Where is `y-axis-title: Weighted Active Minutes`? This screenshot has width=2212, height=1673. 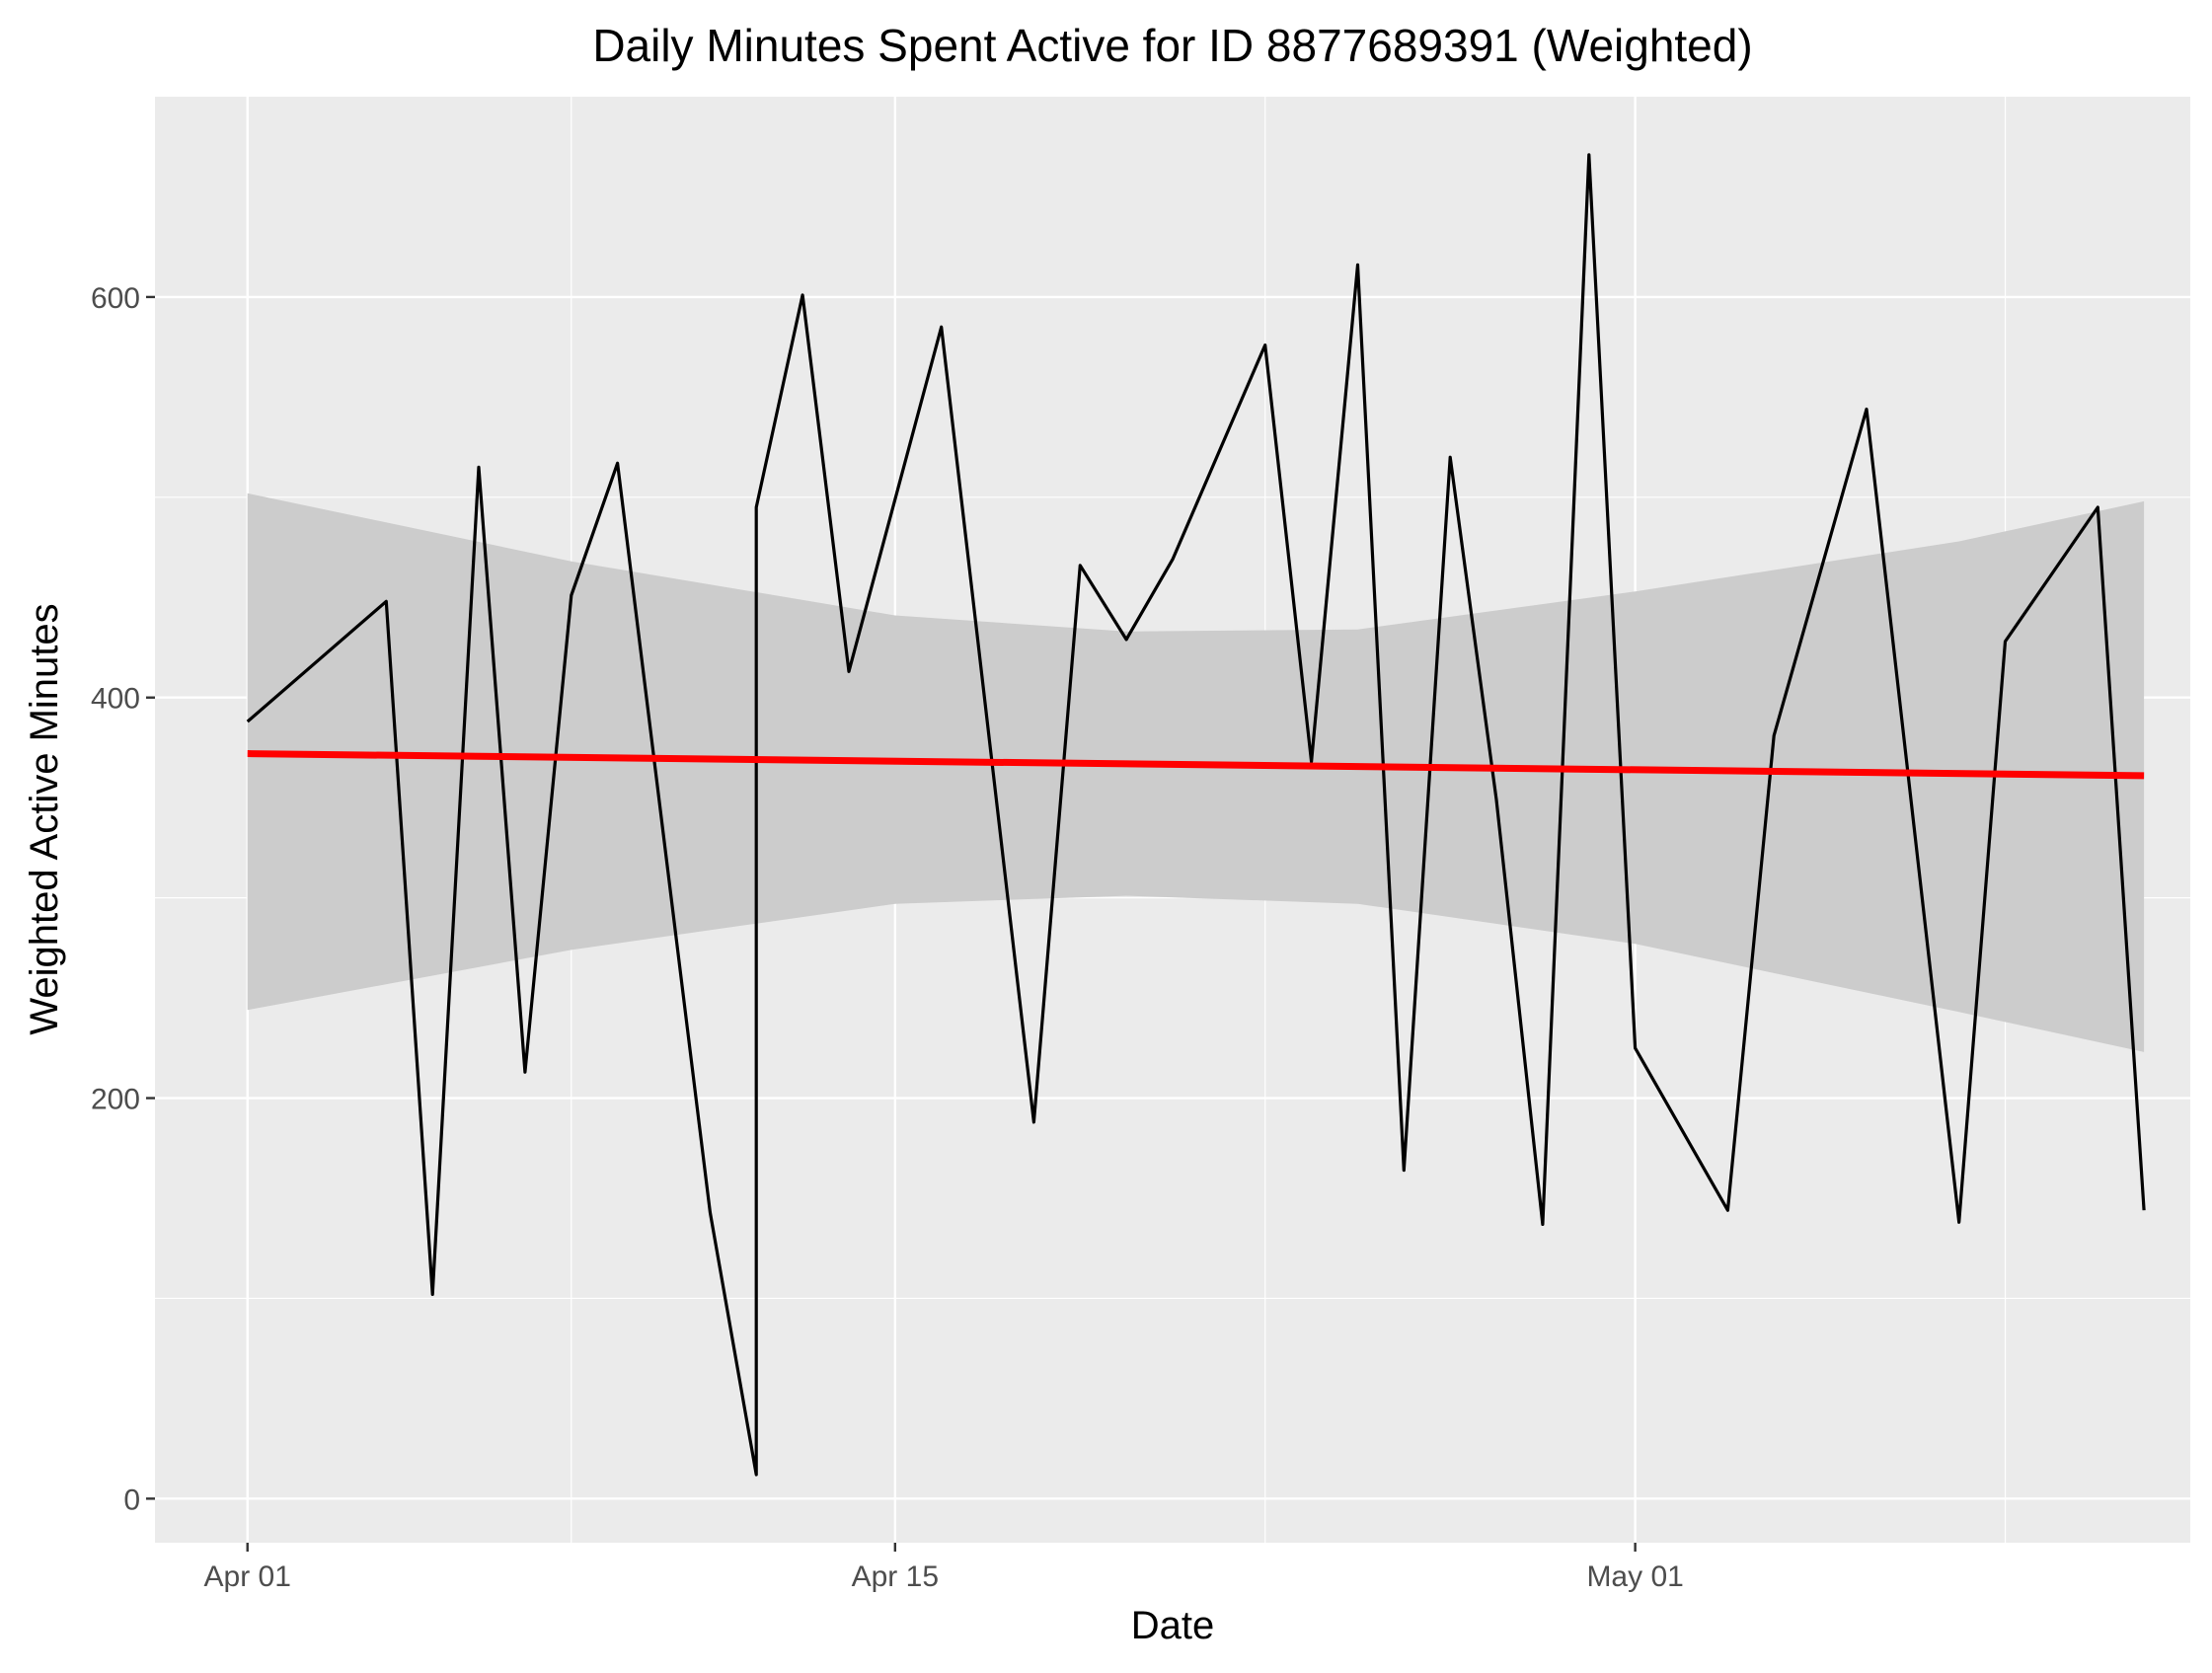 y-axis-title: Weighted Active Minutes is located at coordinates (44, 818).